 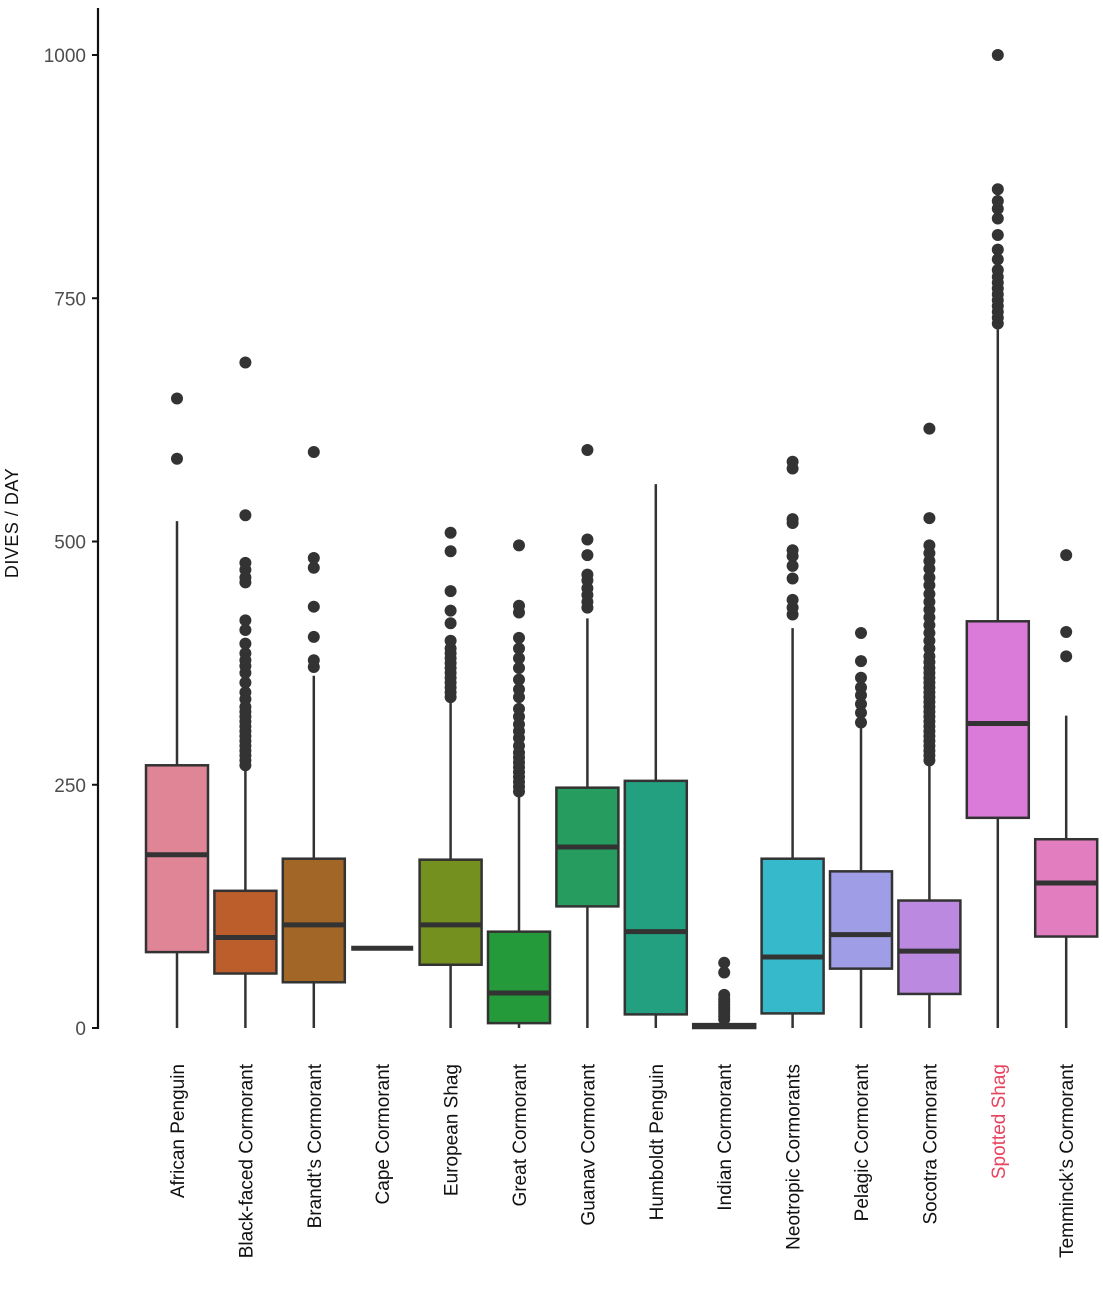 What do you see at coordinates (72, 524) in the screenshot?
I see `y-axis: 0 250 500 750 1000` at bounding box center [72, 524].